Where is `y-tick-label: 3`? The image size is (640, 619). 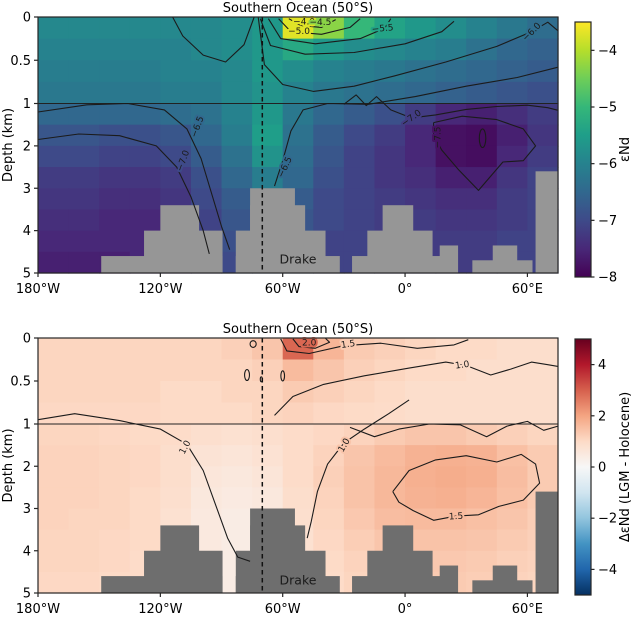
y-tick-label: 3 is located at coordinates (27, 509).